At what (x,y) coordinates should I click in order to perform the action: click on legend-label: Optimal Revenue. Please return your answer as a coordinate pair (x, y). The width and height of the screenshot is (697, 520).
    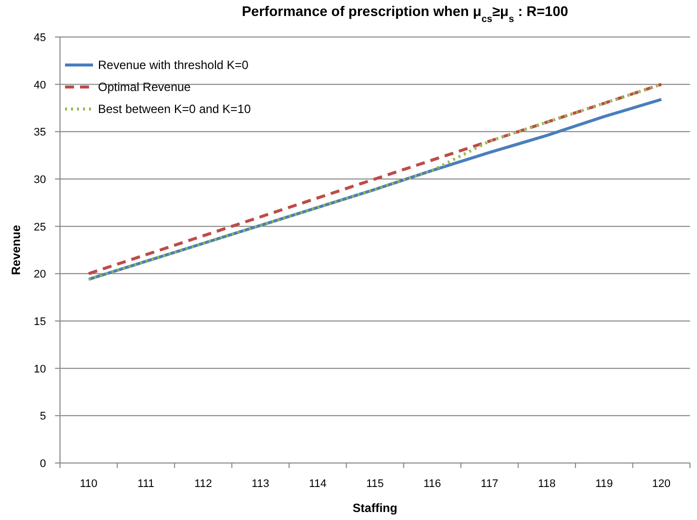
    Looking at the image, I should click on (145, 87).